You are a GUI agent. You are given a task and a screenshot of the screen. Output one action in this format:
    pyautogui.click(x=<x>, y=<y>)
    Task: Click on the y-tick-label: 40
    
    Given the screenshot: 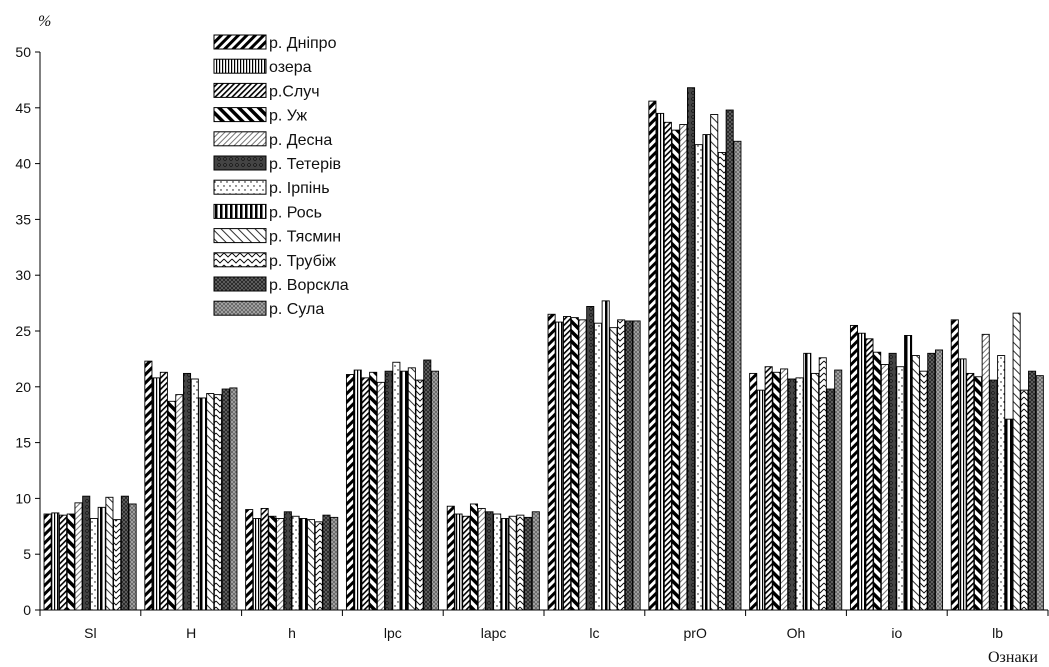 What is the action you would take?
    pyautogui.click(x=23, y=164)
    